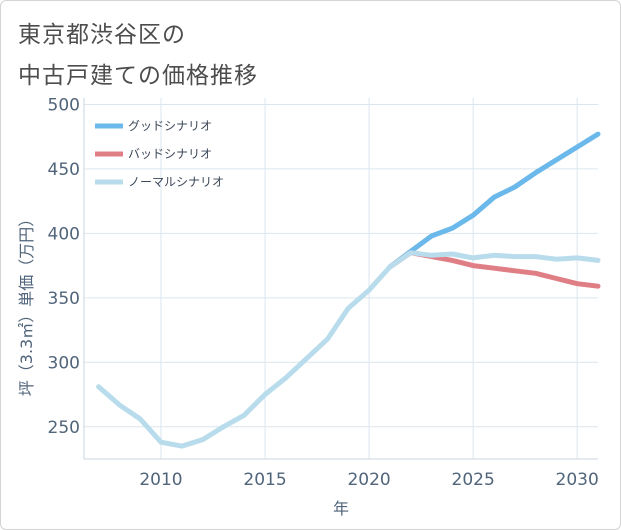  Describe the element at coordinates (473, 480) in the screenshot. I see `x-tick-label: 2025` at that location.